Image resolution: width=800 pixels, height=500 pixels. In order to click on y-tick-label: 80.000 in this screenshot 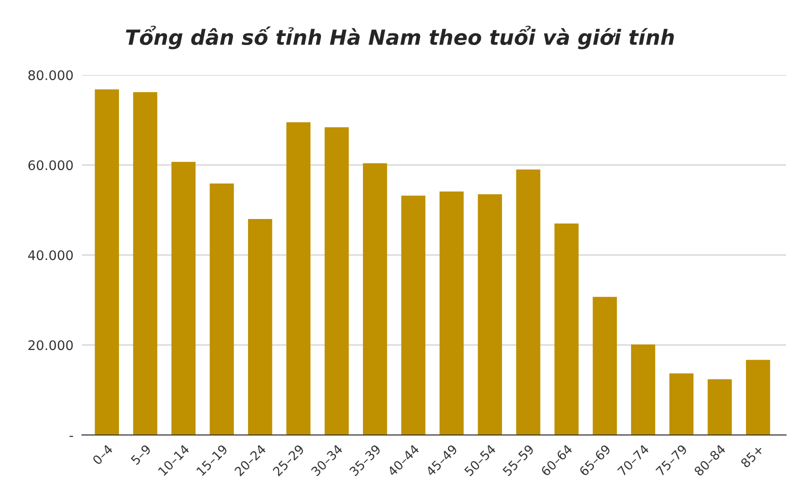, I will do `click(50, 75)`.